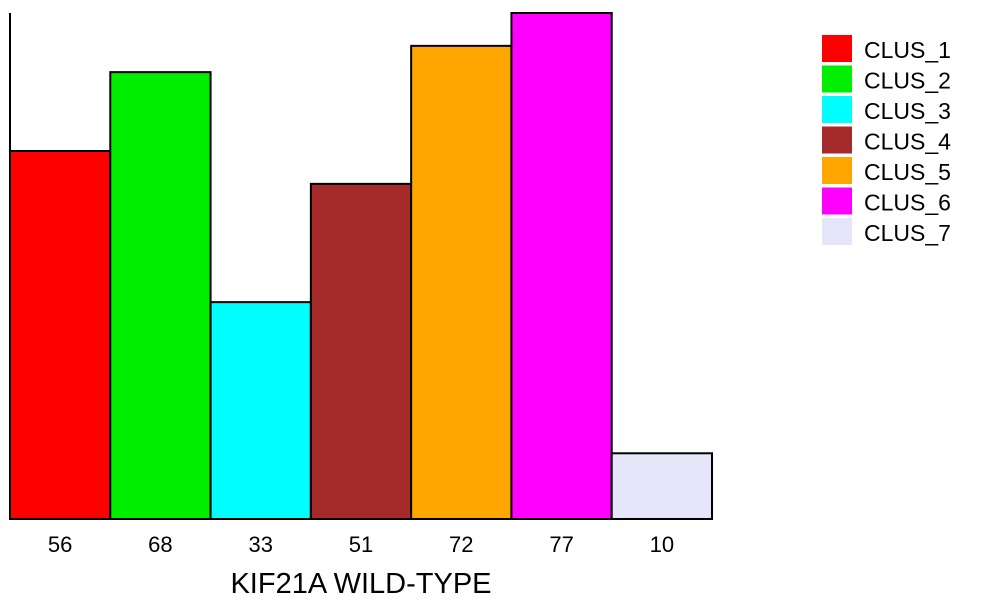 This screenshot has height=608, width=983. I want to click on legend-label: CLUS_3, so click(907, 111).